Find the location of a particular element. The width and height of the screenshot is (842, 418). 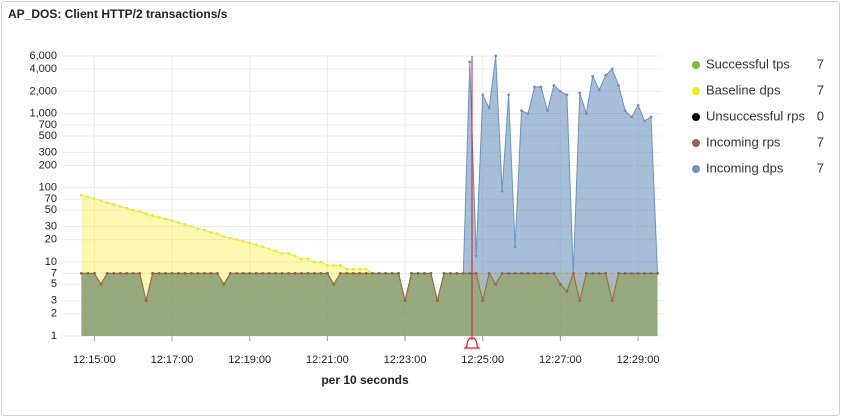

legend-item: Incoming dps 7 is located at coordinates (758, 167).